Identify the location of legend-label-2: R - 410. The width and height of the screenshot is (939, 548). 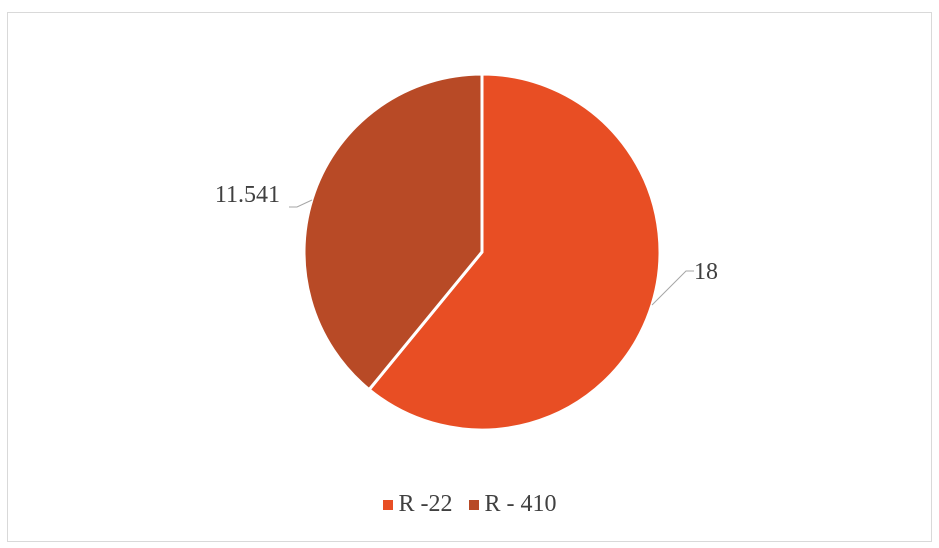
(520, 504).